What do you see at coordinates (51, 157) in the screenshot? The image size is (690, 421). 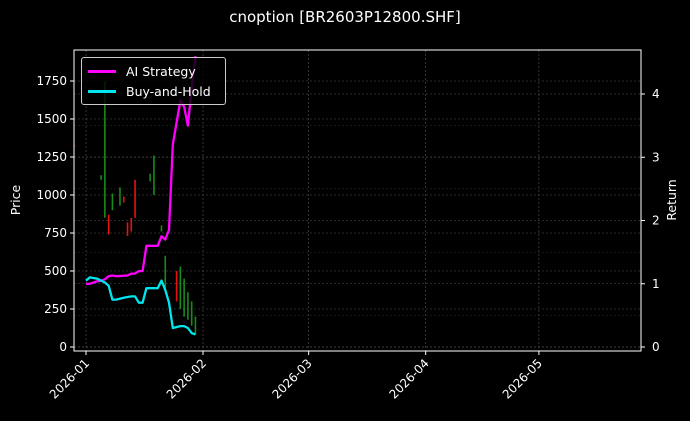 I see `y-tick-label: 1250` at bounding box center [51, 157].